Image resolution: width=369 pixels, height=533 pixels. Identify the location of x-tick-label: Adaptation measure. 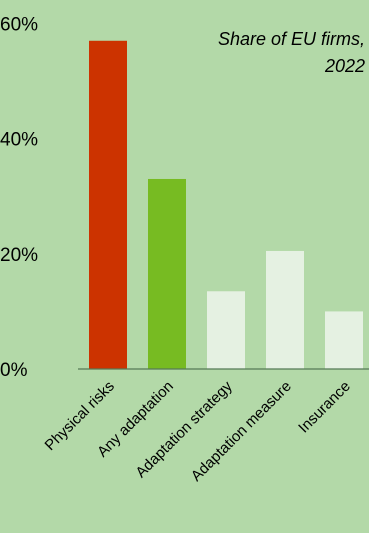
(241, 431).